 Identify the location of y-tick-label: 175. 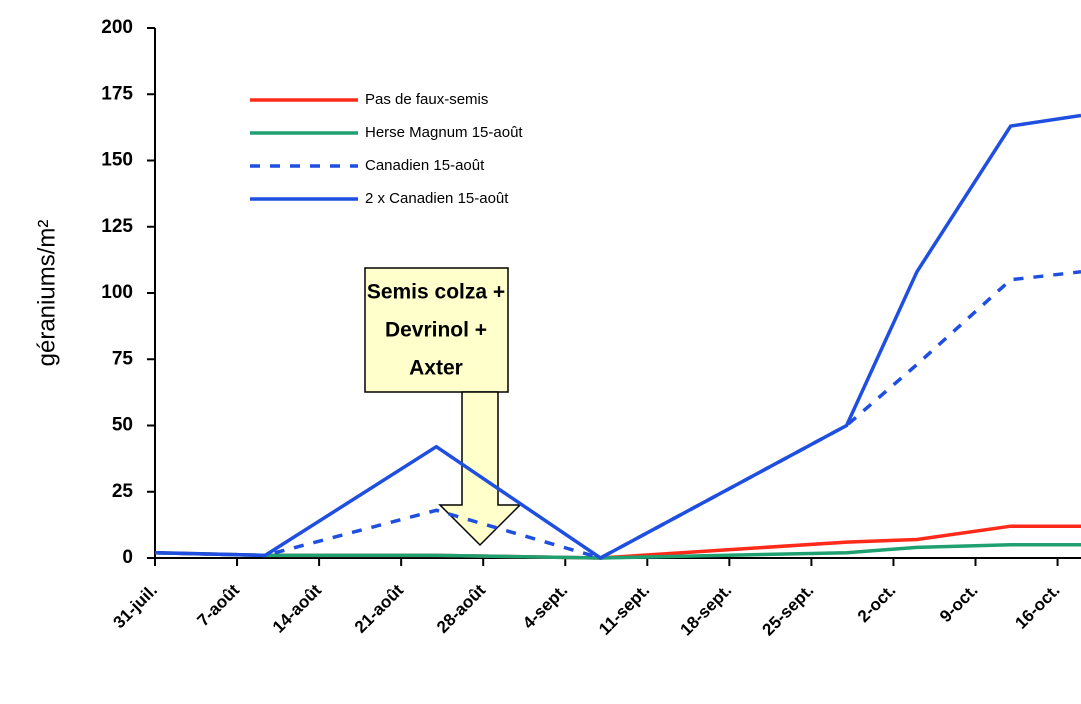
(117, 93).